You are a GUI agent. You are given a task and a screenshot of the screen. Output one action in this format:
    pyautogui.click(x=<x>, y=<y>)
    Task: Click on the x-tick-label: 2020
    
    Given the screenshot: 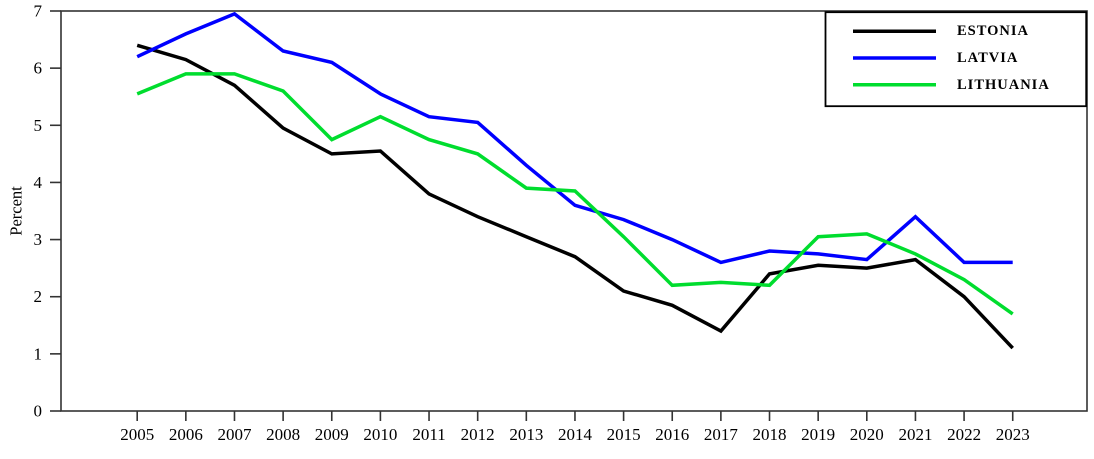 What is the action you would take?
    pyautogui.click(x=867, y=434)
    